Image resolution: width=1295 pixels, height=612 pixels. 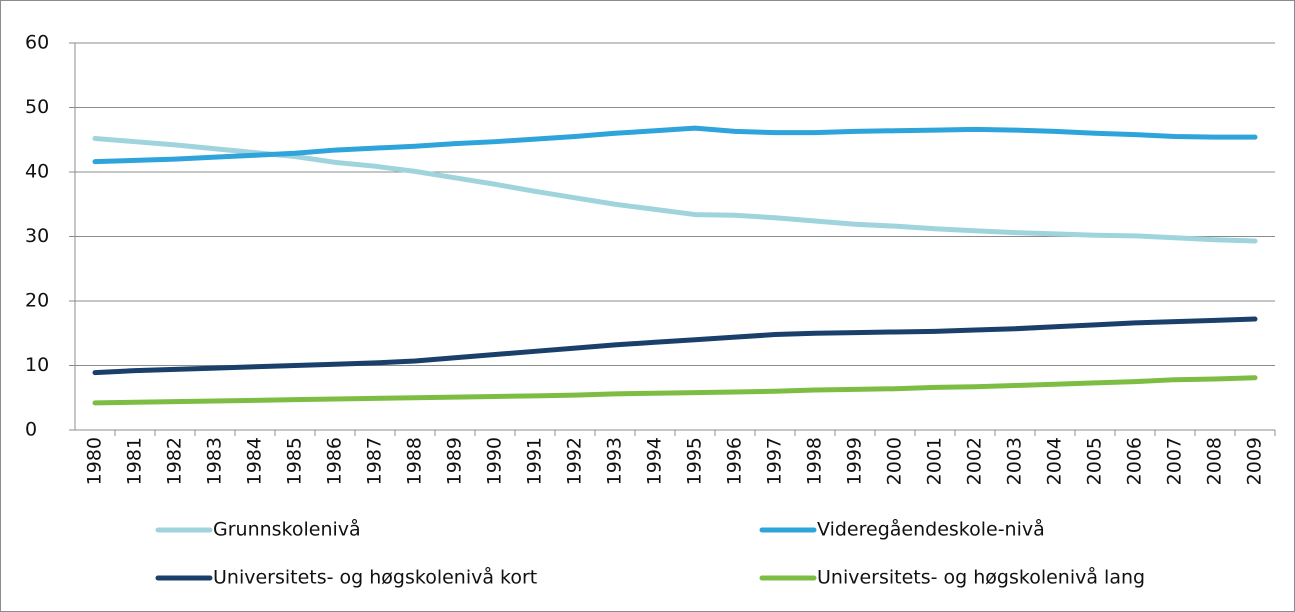 I want to click on x-tick-label: 1995, so click(x=695, y=461).